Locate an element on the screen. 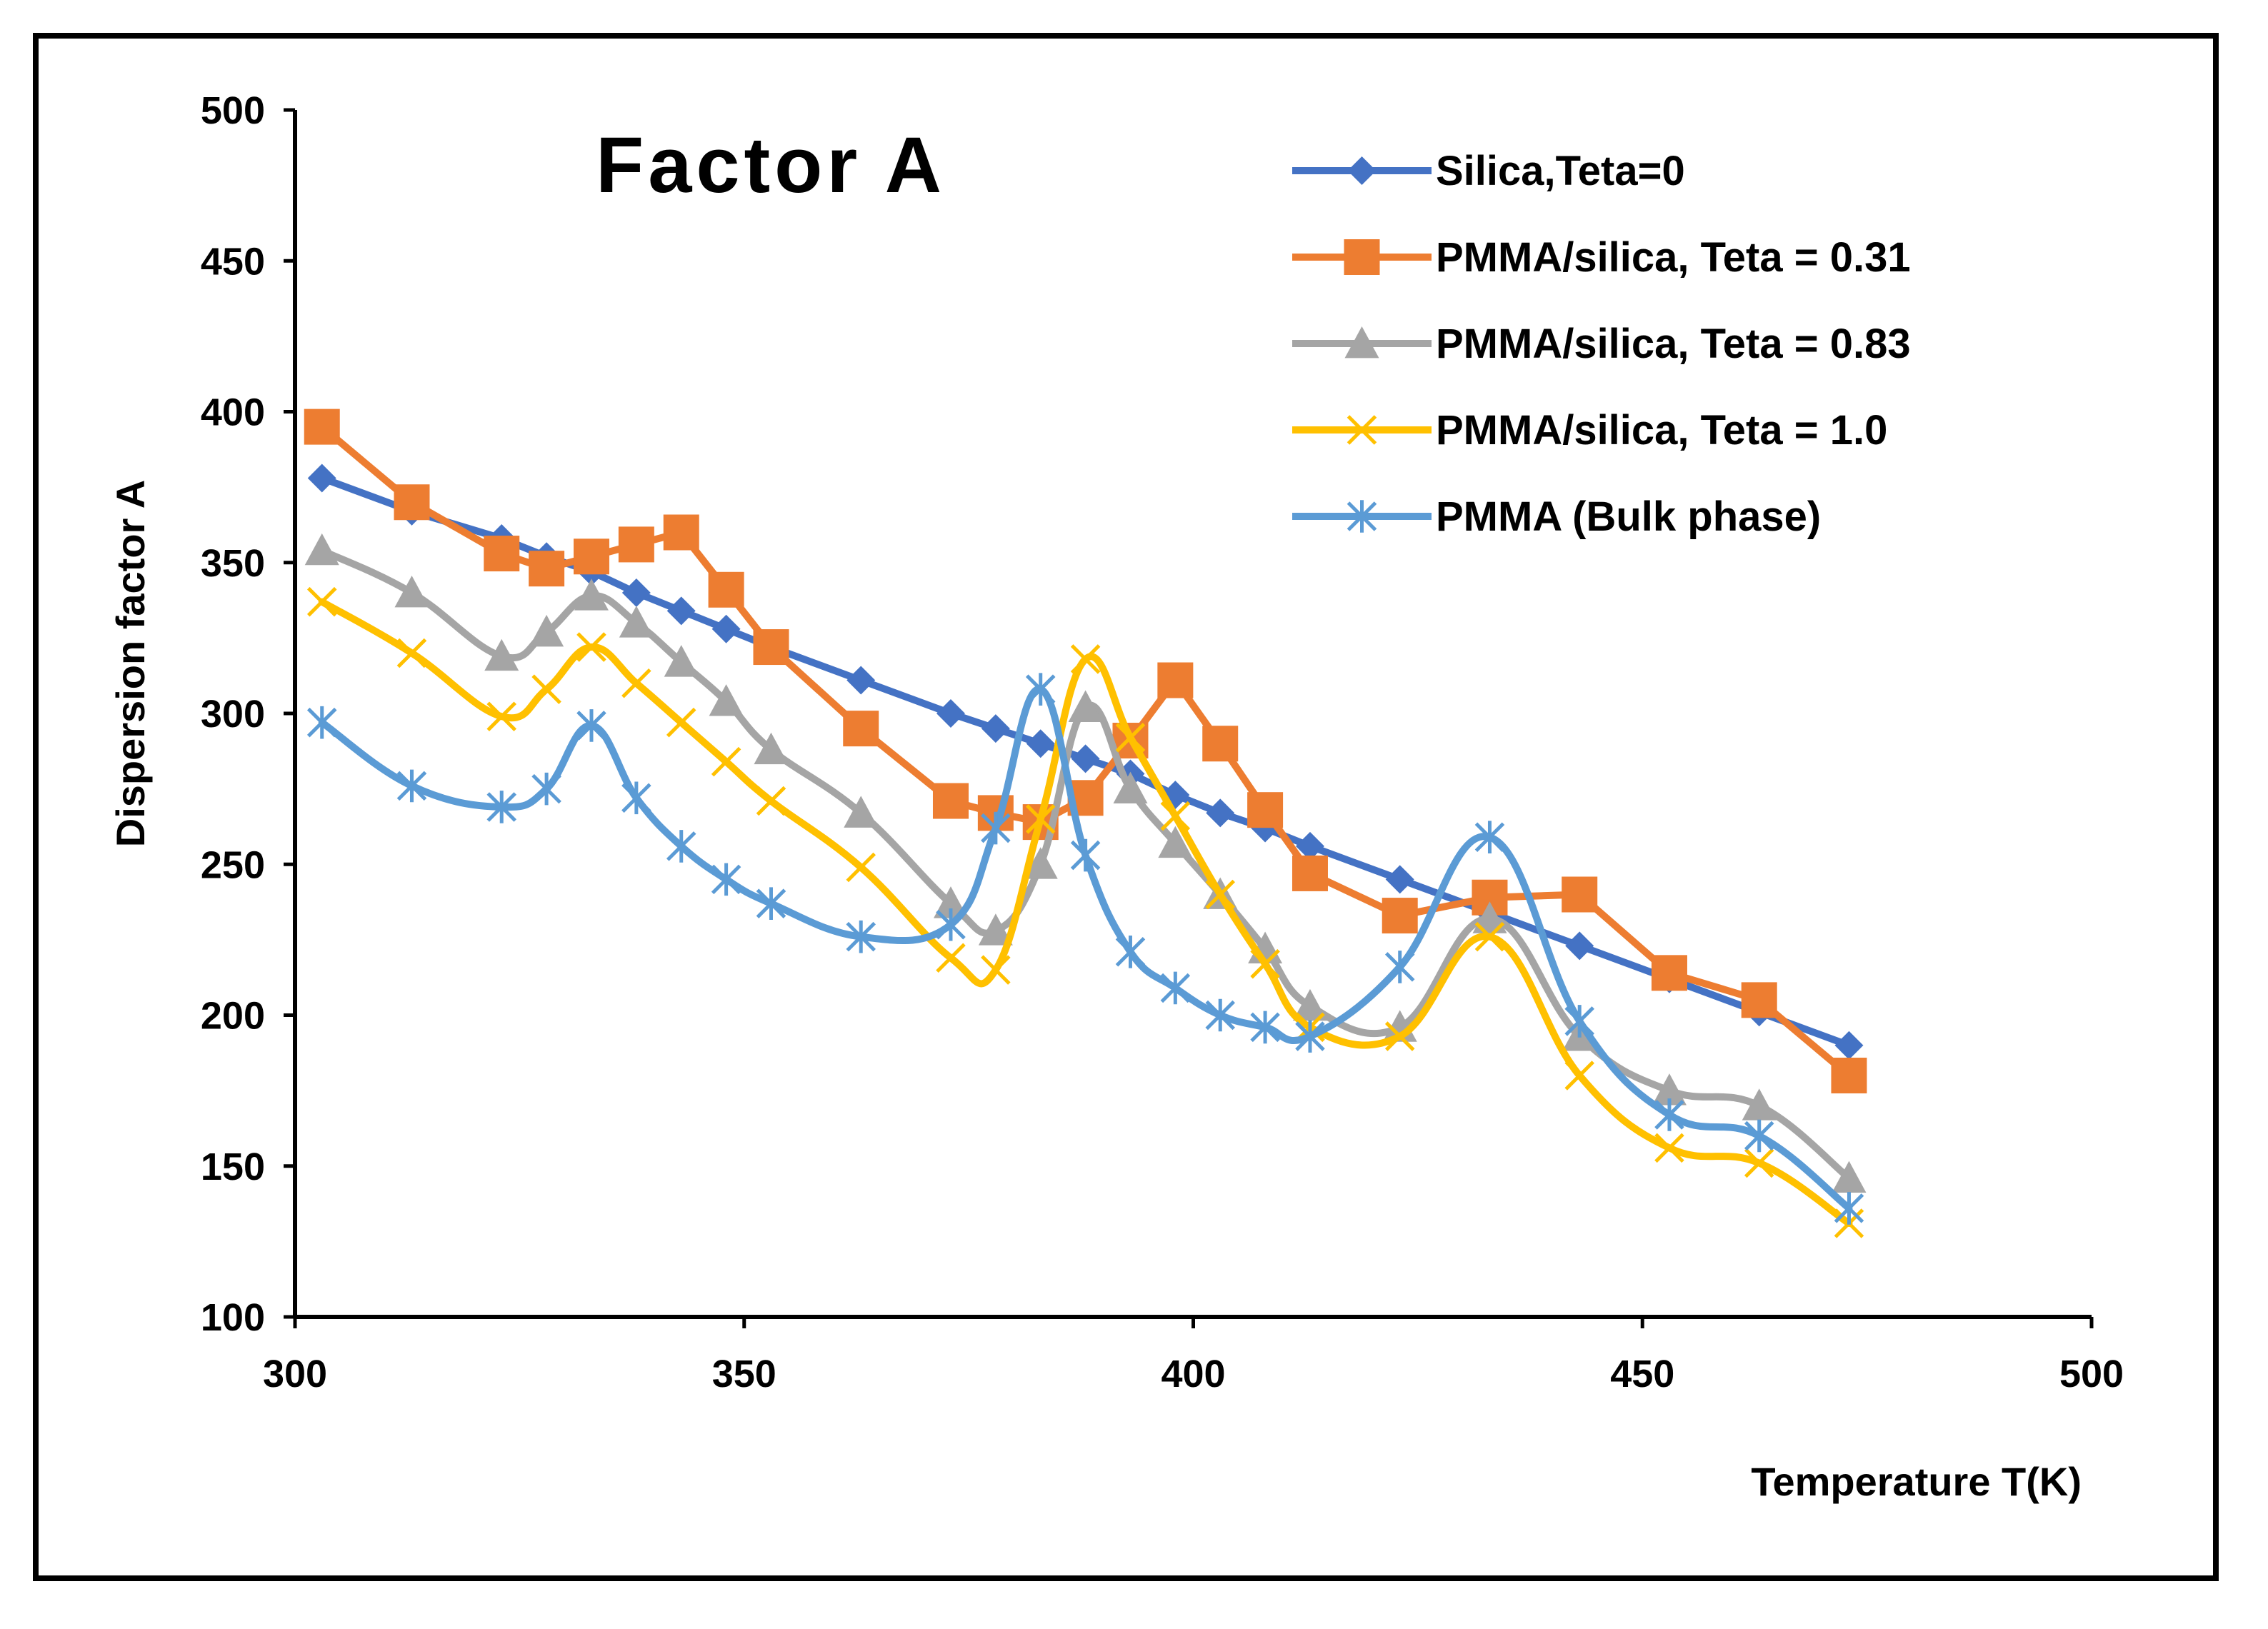 This screenshot has height=1629, width=2268. legend-entry-5: PMMA (Bulk phase) is located at coordinates (1556, 516).